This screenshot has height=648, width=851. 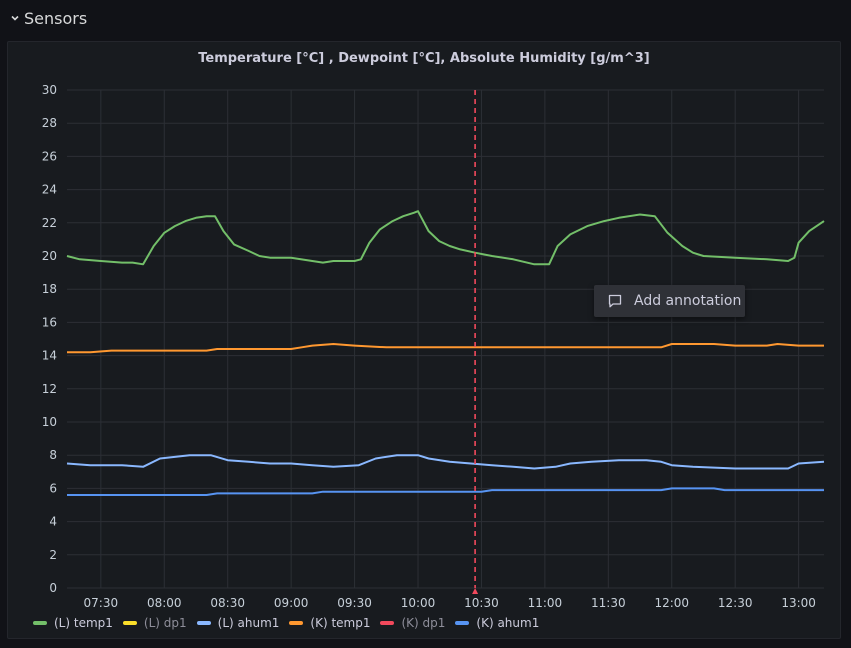 What do you see at coordinates (248, 623) in the screenshot?
I see `legend-label: (L) ahum1` at bounding box center [248, 623].